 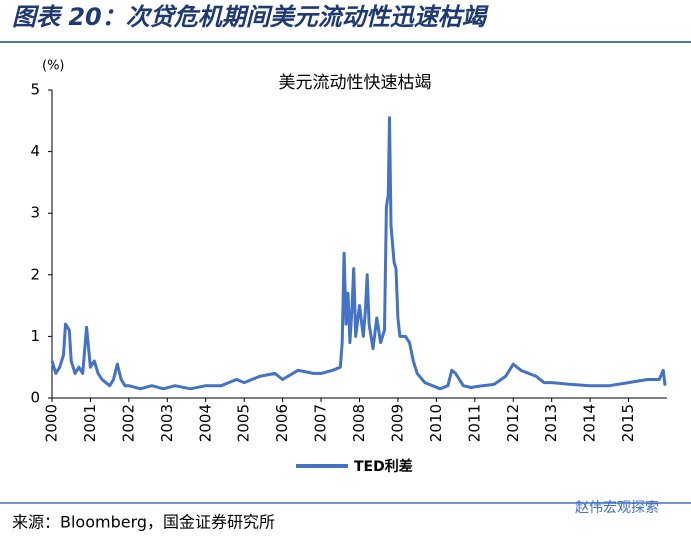 I want to click on x-tick-label: 2012, so click(x=513, y=423).